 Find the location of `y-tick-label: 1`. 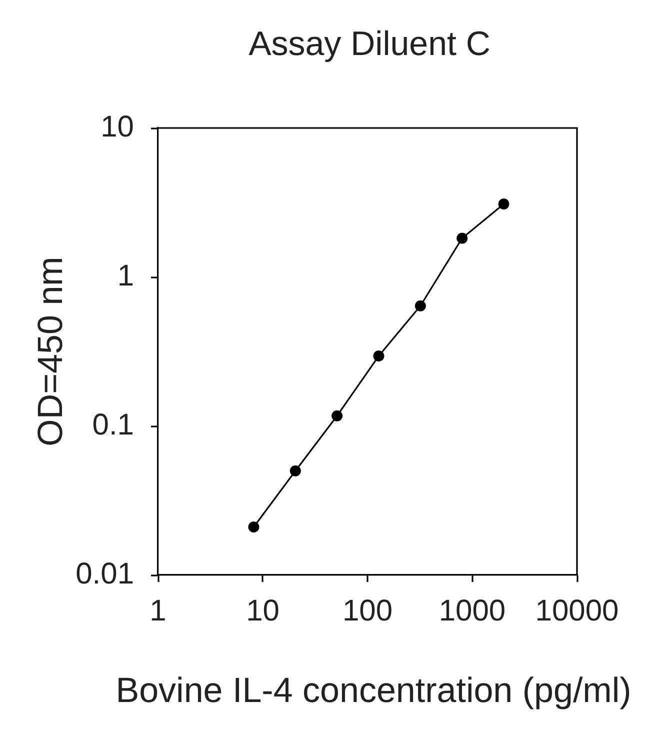

y-tick-label: 1 is located at coordinates (125, 275).